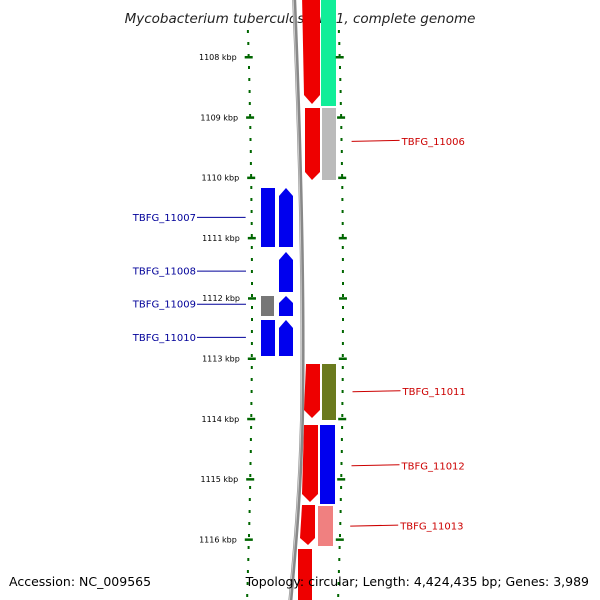 This screenshot has width=600, height=600. Describe the element at coordinates (433, 142) in the screenshot. I see `gene-label: TBFG_11006` at that location.